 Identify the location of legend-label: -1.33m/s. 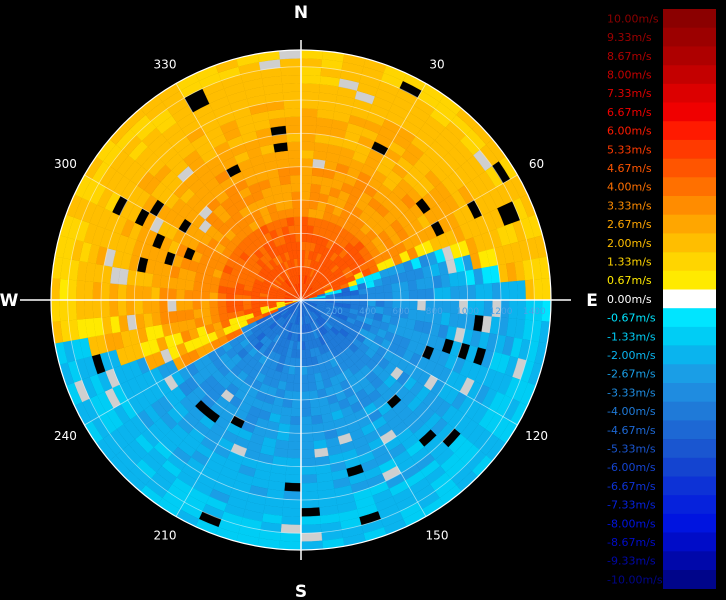
(631, 336).